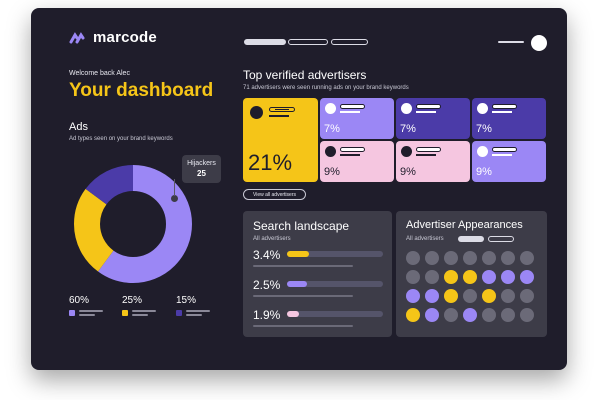 The image size is (598, 400). I want to click on advertiser-grid: 7% 7% 7% 9% 9%, so click(433, 140).